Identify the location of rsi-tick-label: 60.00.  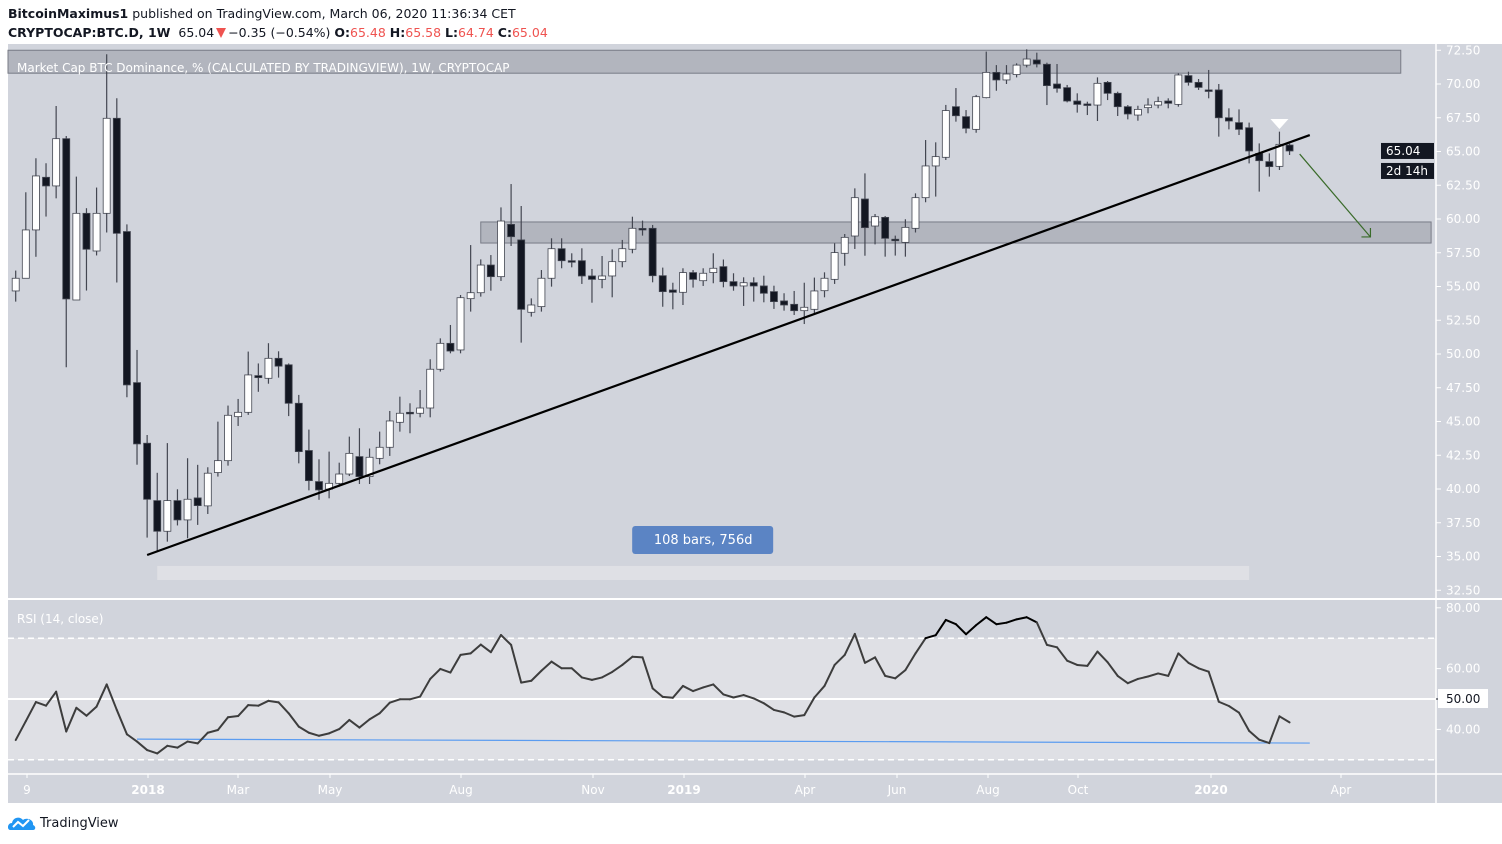
(1463, 669).